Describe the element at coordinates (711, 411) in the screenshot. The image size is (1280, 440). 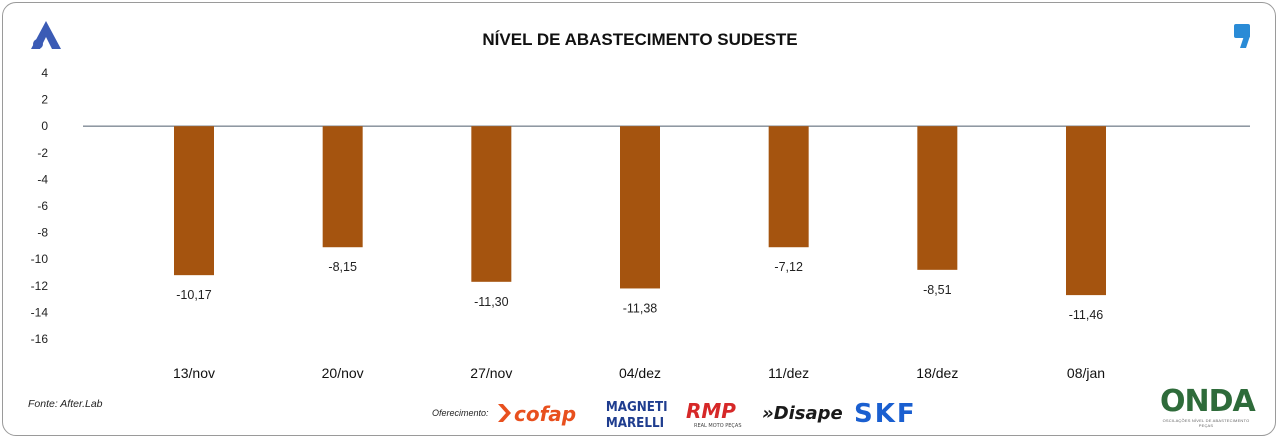
I see `svg-text: RMP` at that location.